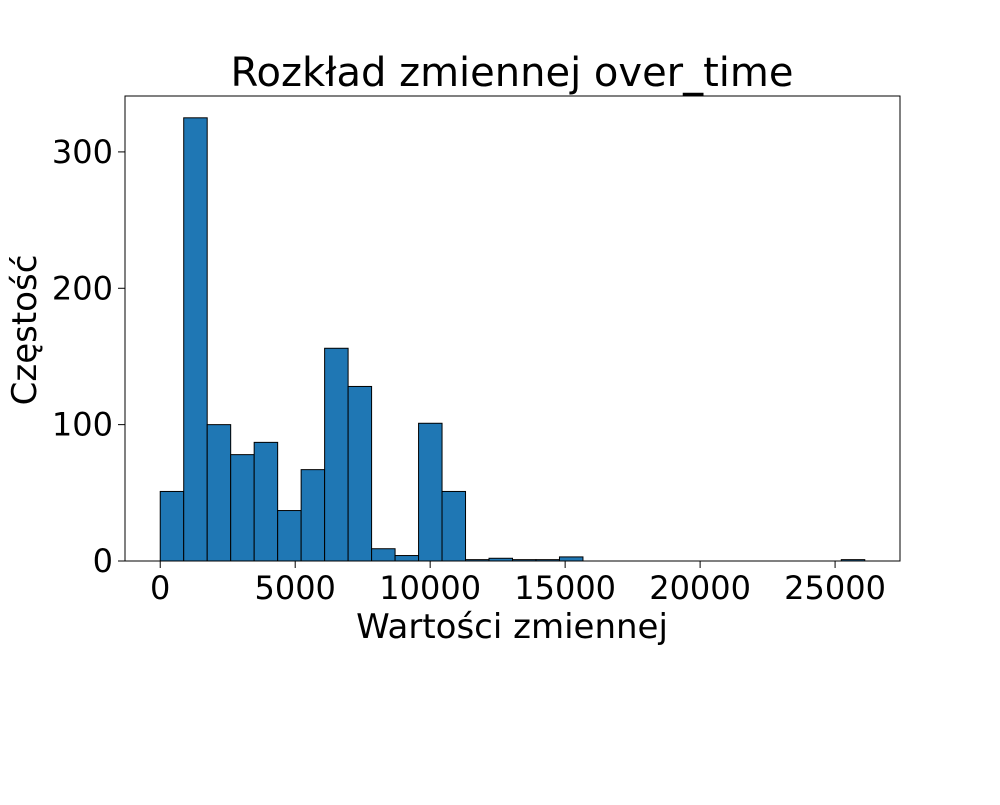  What do you see at coordinates (88, 356) in the screenshot?
I see `y-axis: 0 100 200 300` at bounding box center [88, 356].